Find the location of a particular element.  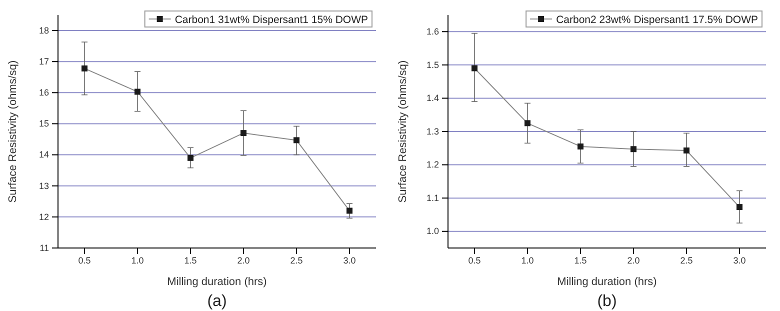

y-tick-label: 16 is located at coordinates (43, 93).